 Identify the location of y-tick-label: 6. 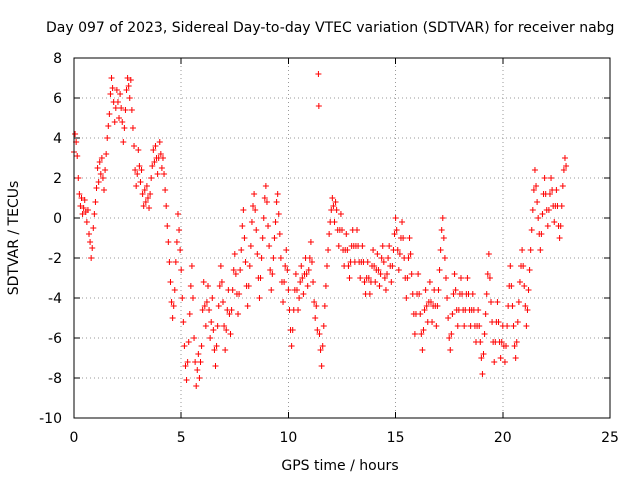
(57, 99).